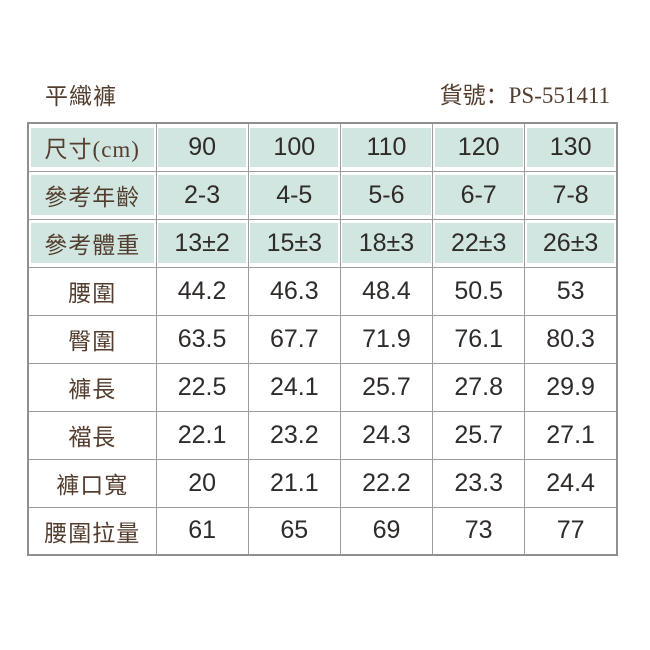  Describe the element at coordinates (479, 531) in the screenshot. I see `size-value-cell: 73` at that location.